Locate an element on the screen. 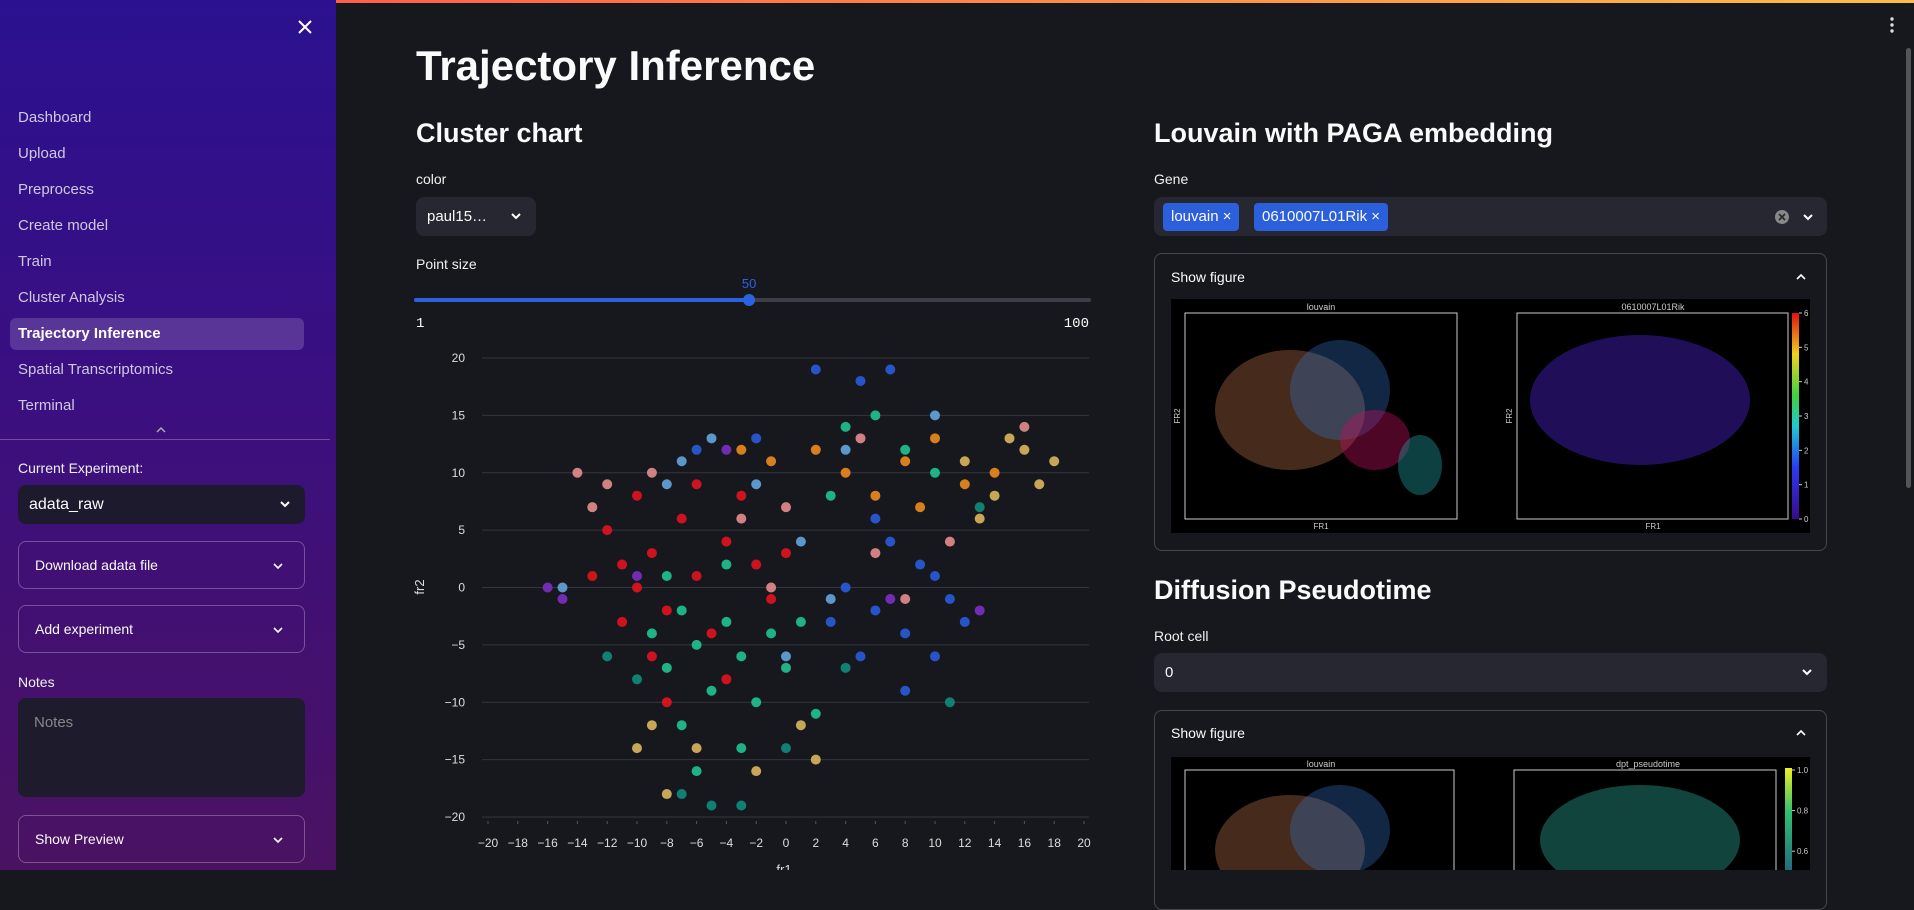 Image resolution: width=1914 pixels, height=910 pixels. notes-label: Notes is located at coordinates (36, 682).